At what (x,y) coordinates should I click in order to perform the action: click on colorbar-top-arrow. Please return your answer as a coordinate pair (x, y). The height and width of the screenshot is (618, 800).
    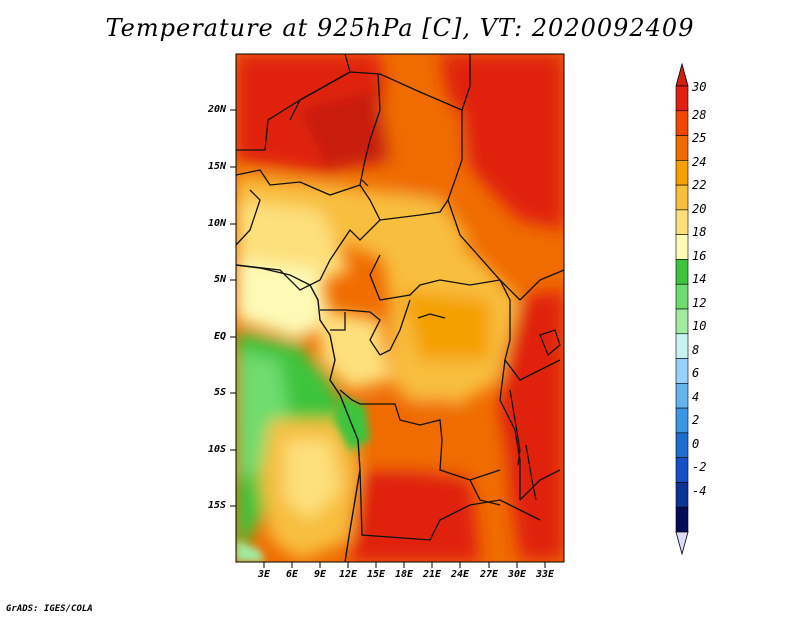
    Looking at the image, I should click on (682, 74).